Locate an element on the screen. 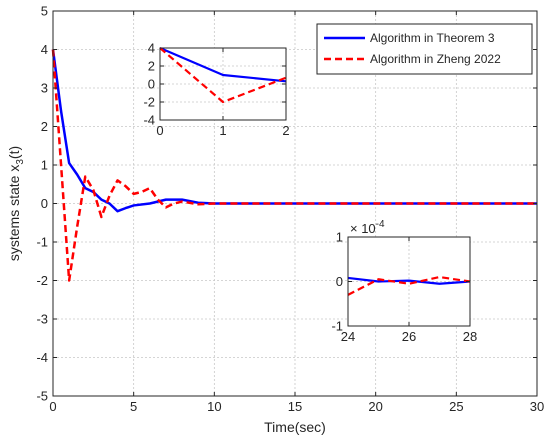 The width and height of the screenshot is (550, 448). y-tick-label: -5 is located at coordinates (42, 396).